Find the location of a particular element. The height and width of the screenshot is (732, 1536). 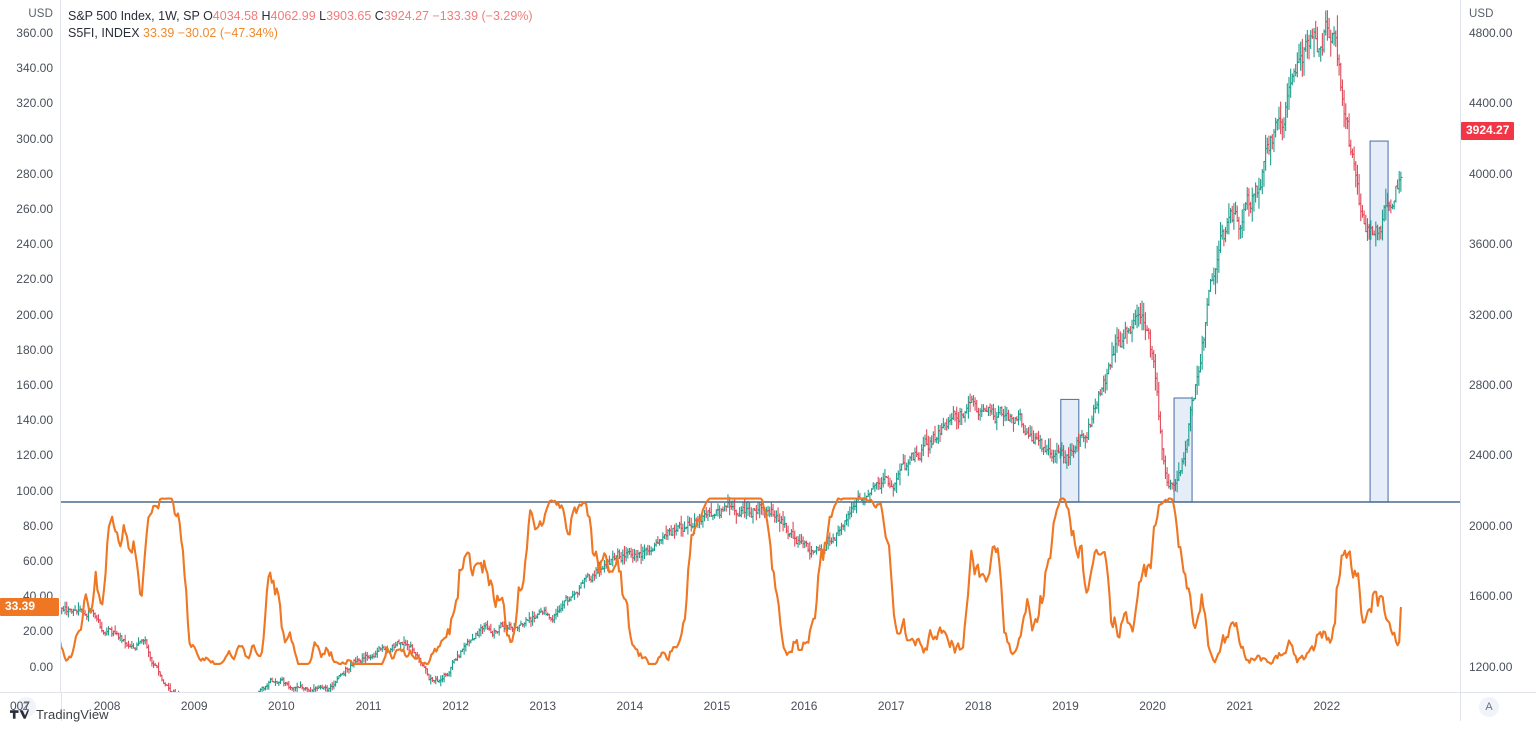

time-axis-tick: 2015 is located at coordinates (717, 706).